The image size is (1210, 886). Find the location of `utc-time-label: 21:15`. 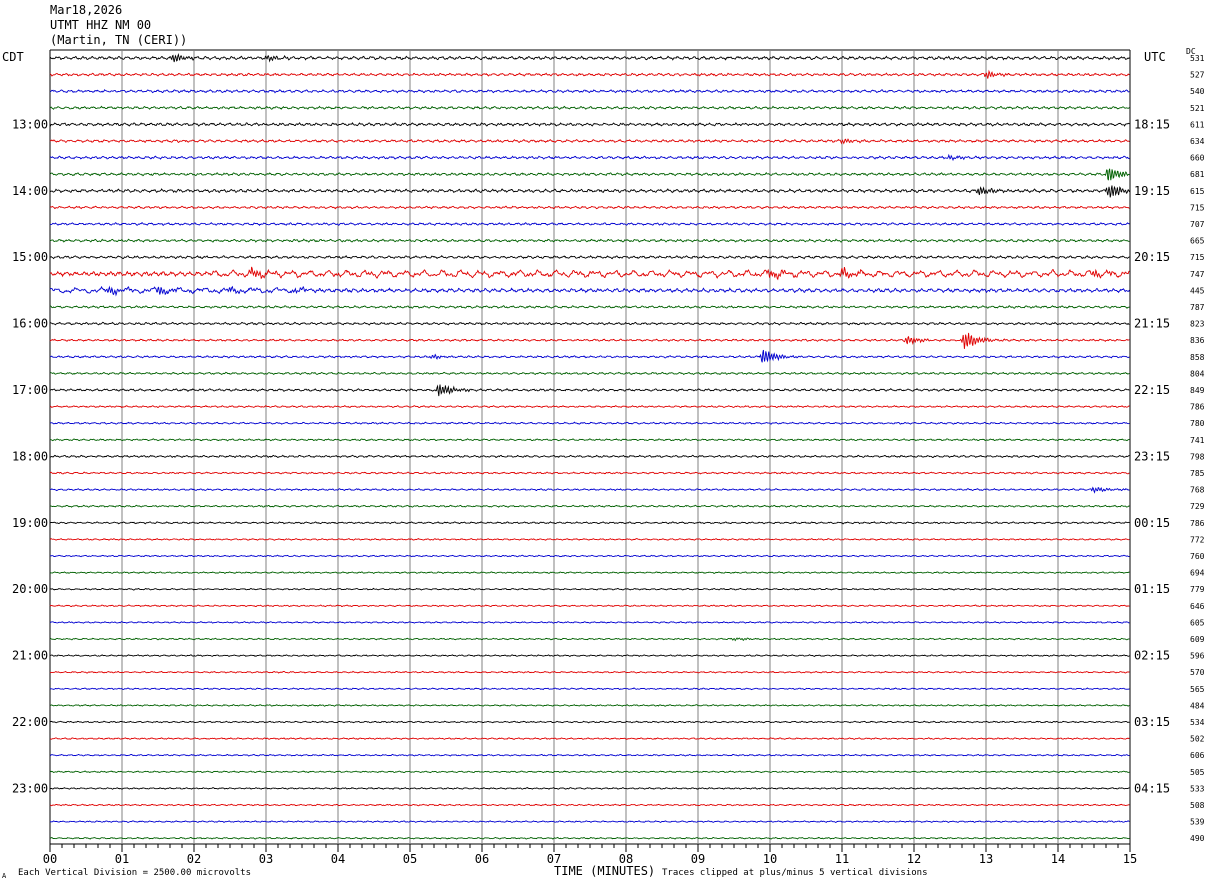

utc-time-label: 21:15 is located at coordinates (1152, 324).